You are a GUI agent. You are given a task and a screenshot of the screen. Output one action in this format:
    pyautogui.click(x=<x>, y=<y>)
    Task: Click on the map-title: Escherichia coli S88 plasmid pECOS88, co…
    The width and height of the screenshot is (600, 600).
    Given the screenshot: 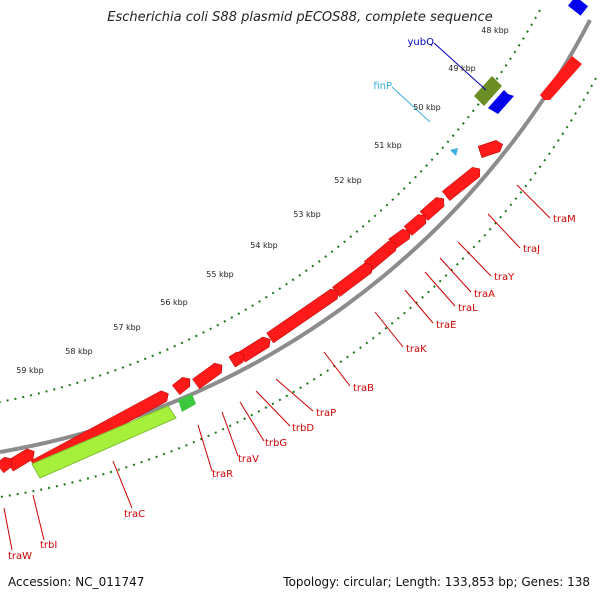 What is the action you would take?
    pyautogui.click(x=300, y=17)
    